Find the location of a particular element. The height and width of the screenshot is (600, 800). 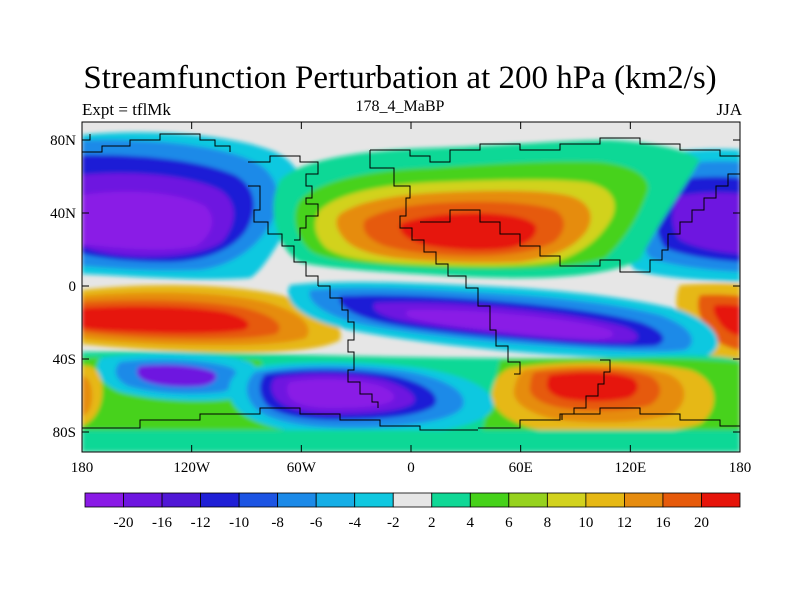

colorbar-label: 6 is located at coordinates (509, 523).